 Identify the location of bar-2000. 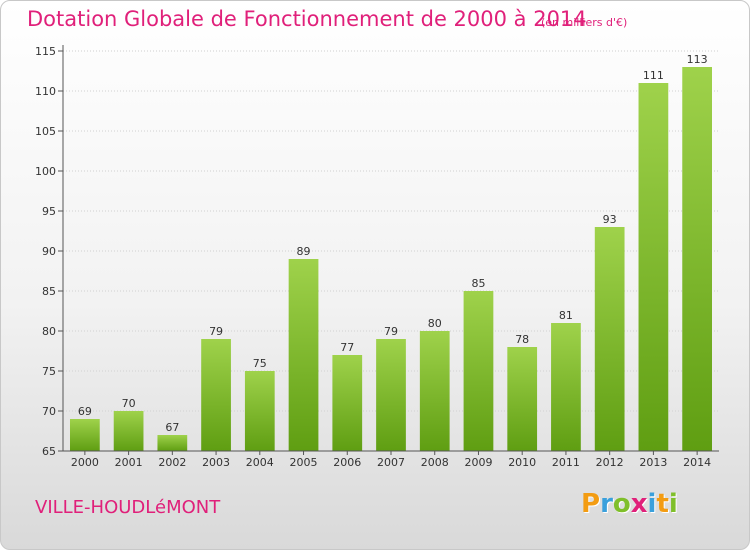
(84, 435).